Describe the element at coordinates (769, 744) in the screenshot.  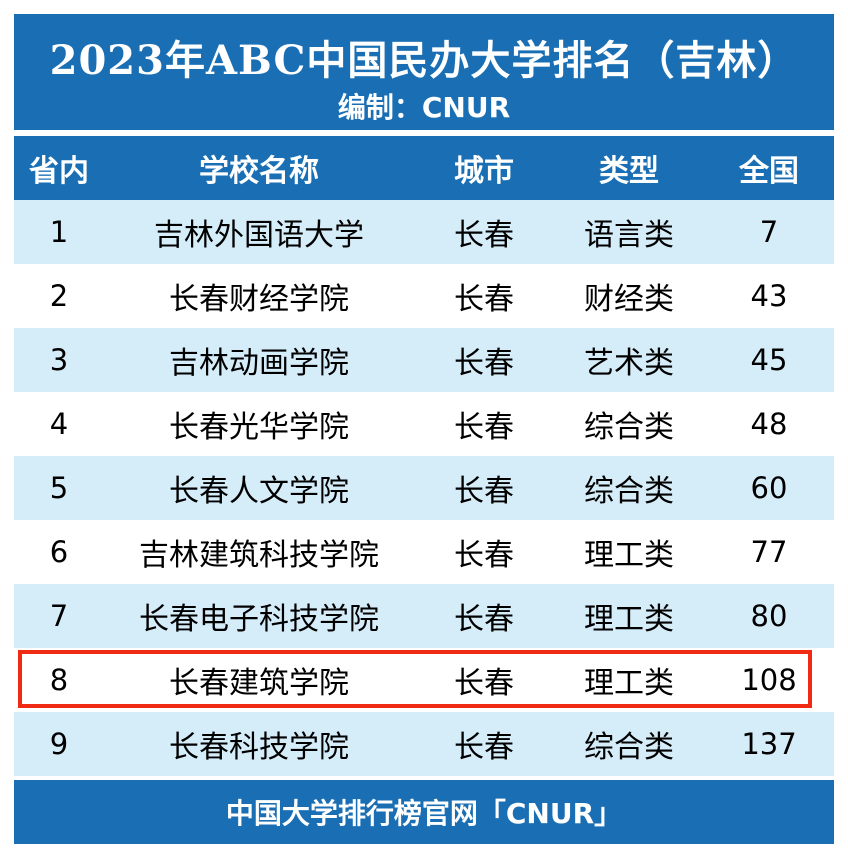
I see `cell-national-rank: 137` at that location.